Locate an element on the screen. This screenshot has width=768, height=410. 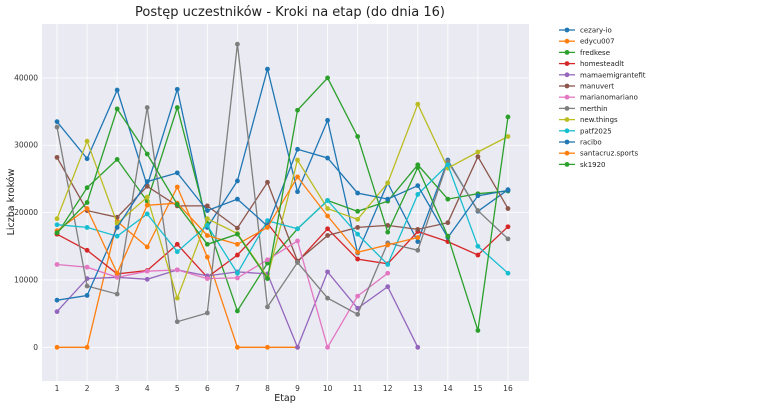
legend-label-fredkese: fredkese is located at coordinates (595, 53).